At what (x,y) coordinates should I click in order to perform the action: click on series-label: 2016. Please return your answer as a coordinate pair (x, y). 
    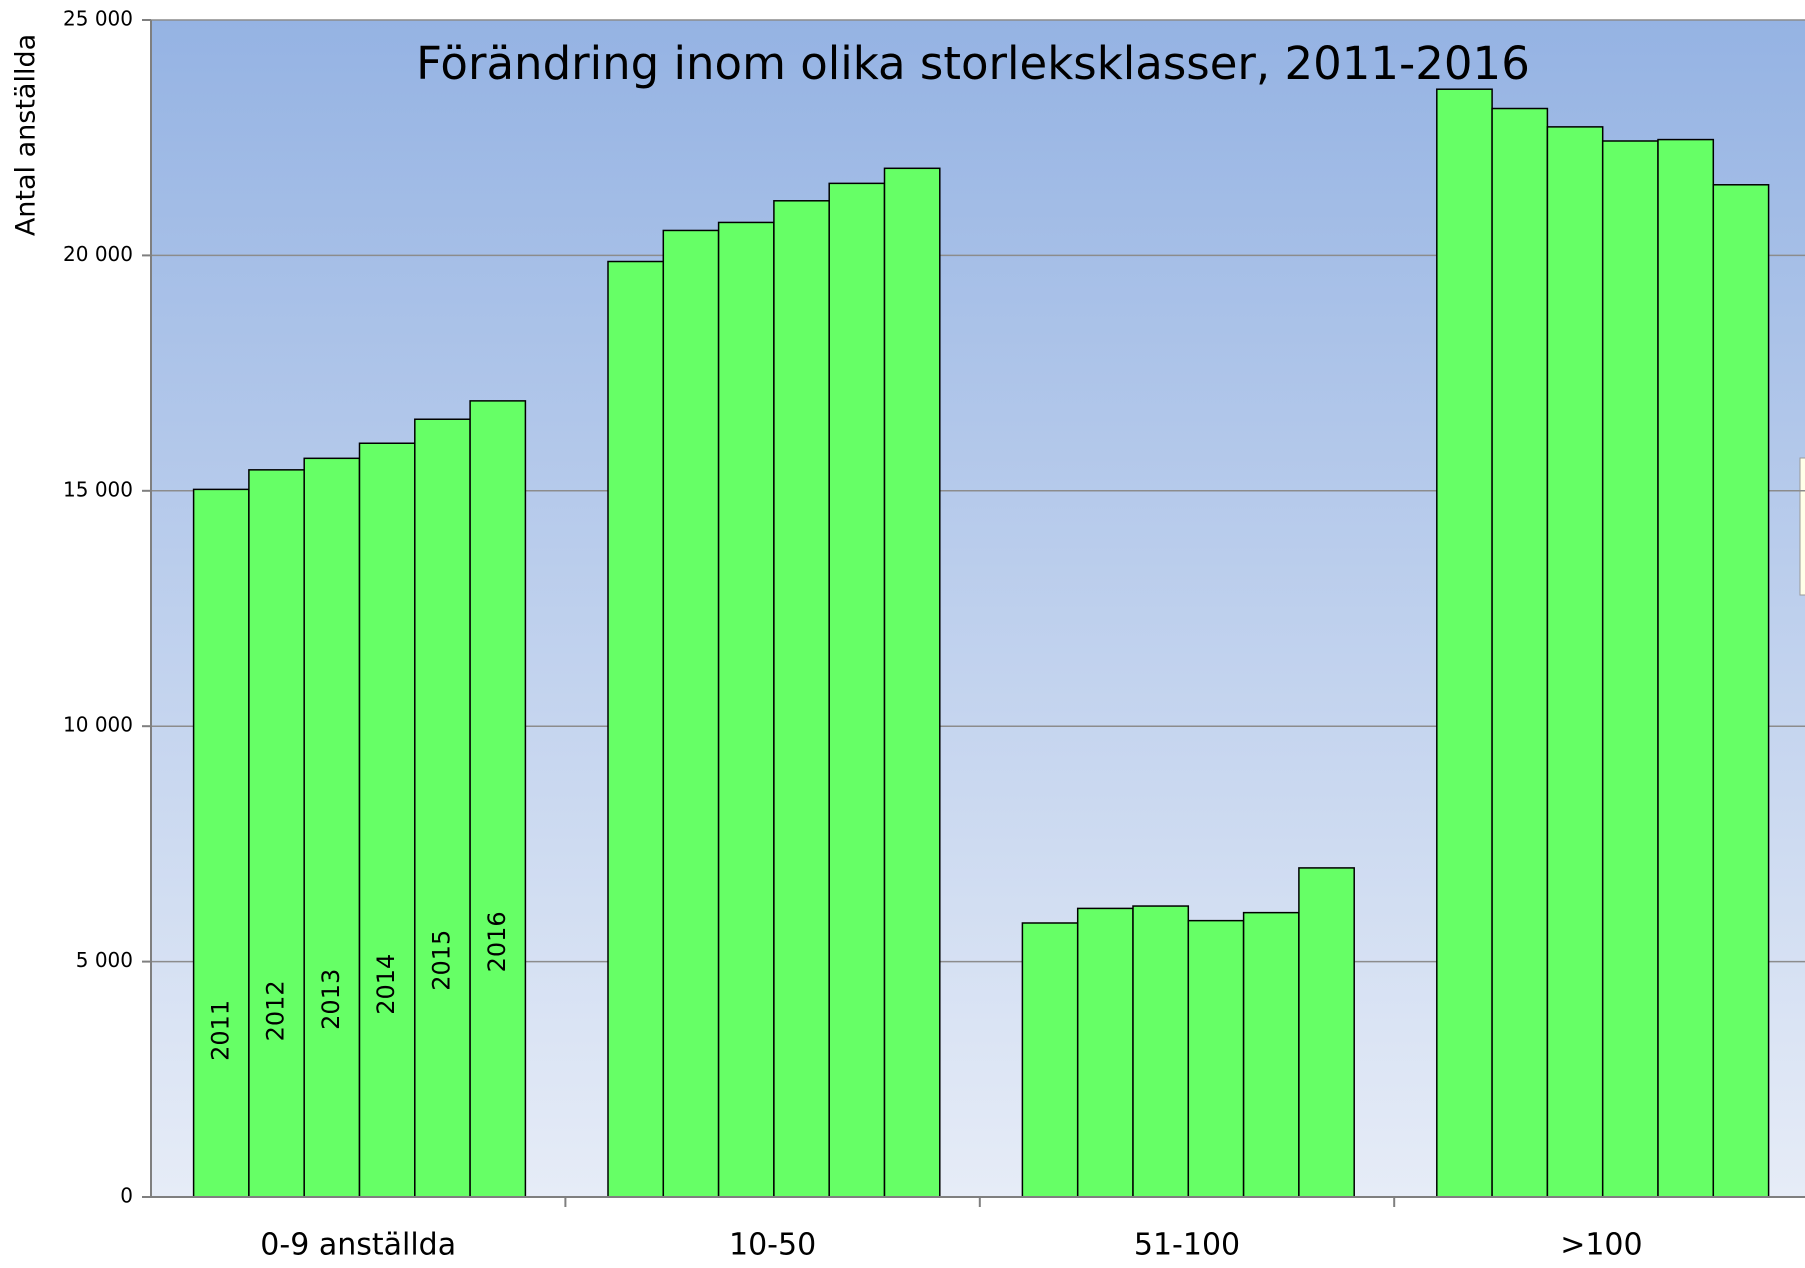
    Looking at the image, I should click on (497, 941).